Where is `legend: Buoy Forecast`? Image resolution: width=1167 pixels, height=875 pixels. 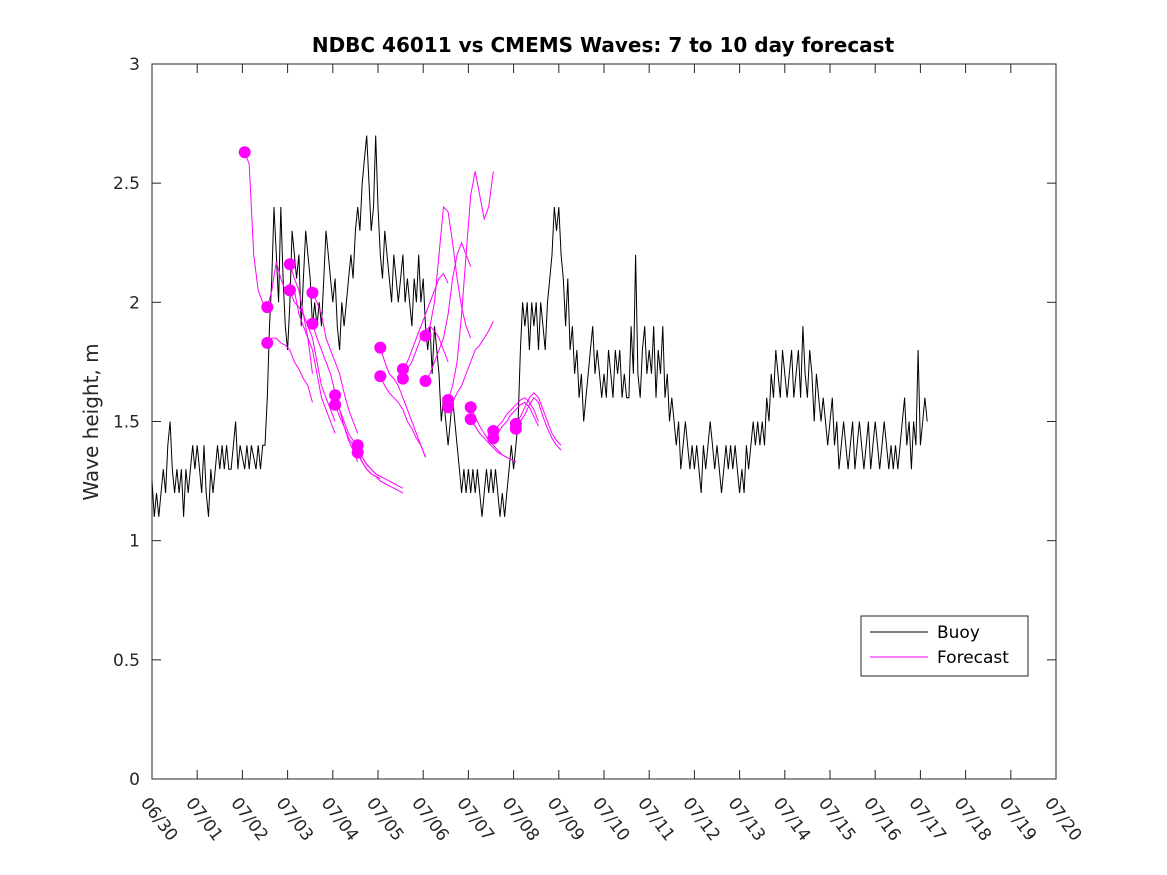 legend: Buoy Forecast is located at coordinates (944, 646).